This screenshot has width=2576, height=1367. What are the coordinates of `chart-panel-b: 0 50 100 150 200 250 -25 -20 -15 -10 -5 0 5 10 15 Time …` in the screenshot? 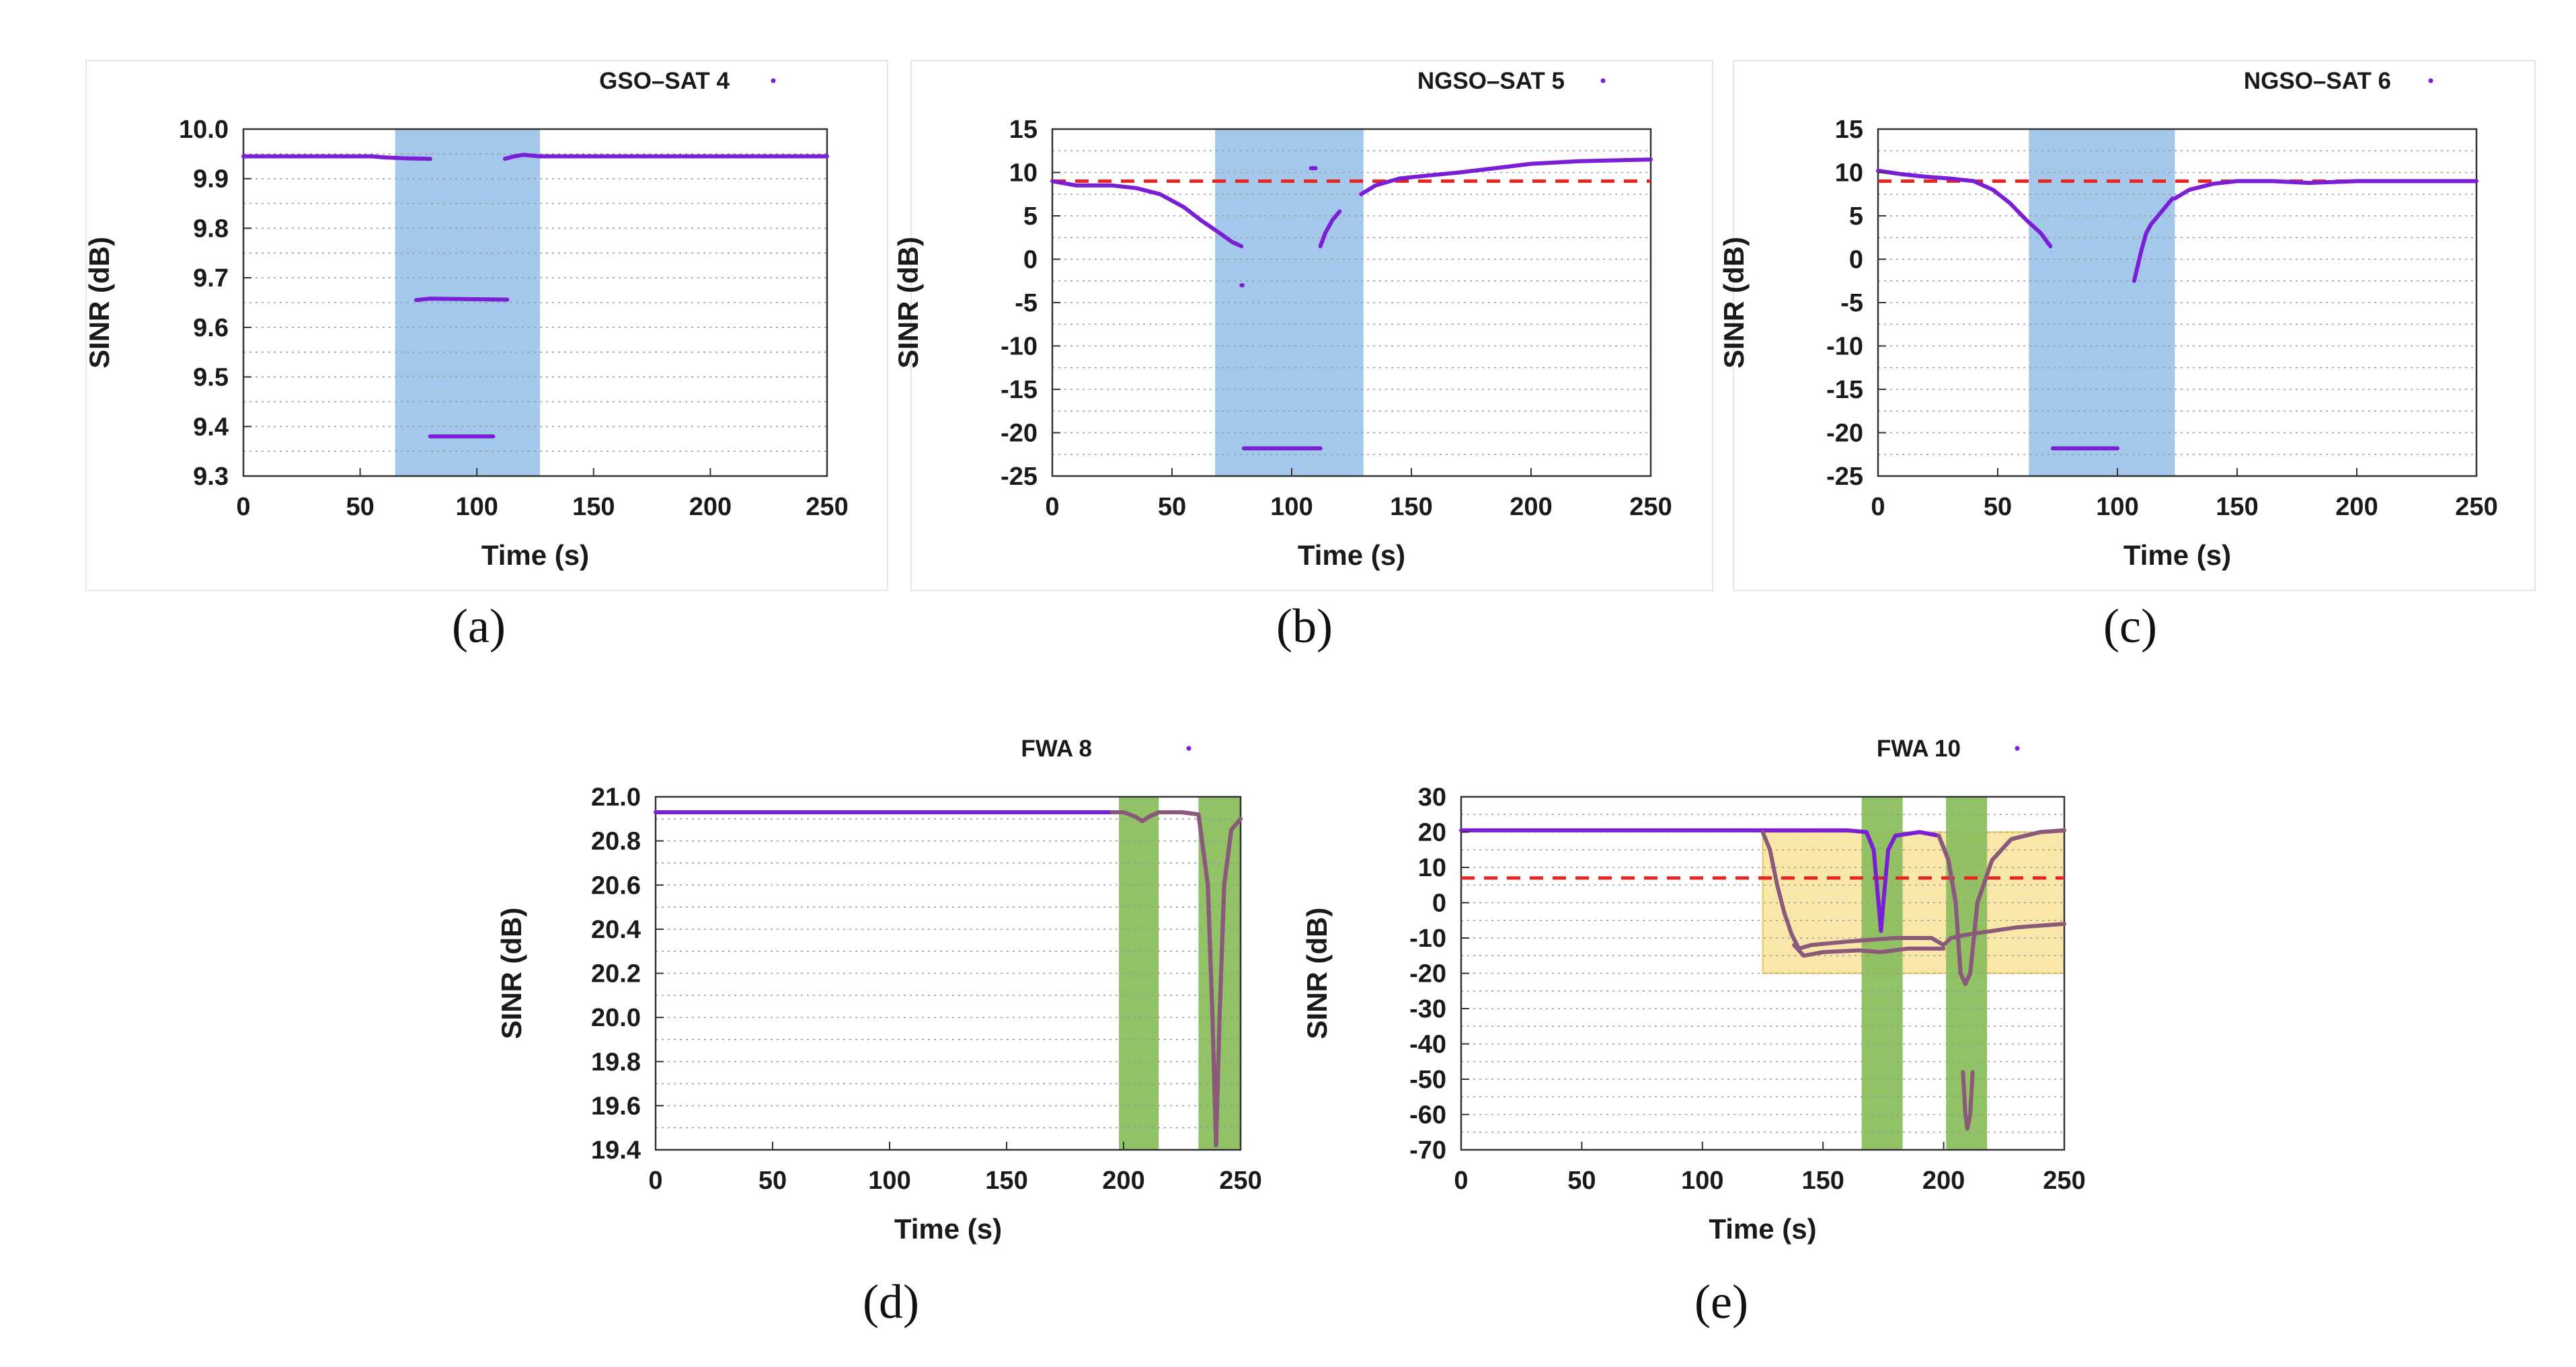 It's located at (1302, 356).